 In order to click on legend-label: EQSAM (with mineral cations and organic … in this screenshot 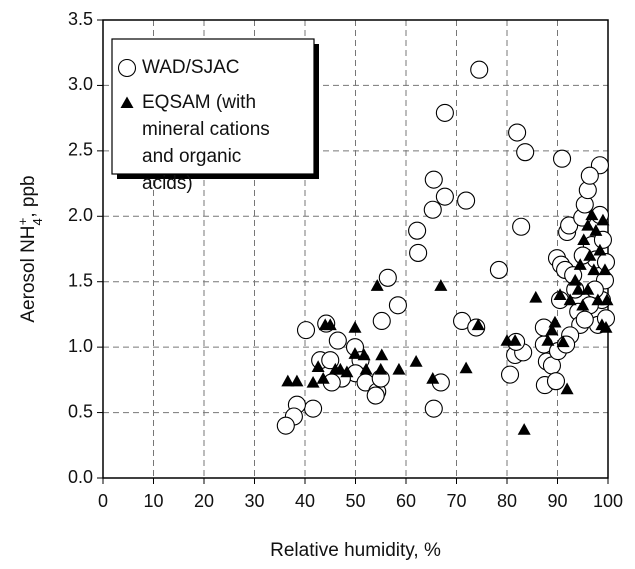, I will do `click(208, 143)`.